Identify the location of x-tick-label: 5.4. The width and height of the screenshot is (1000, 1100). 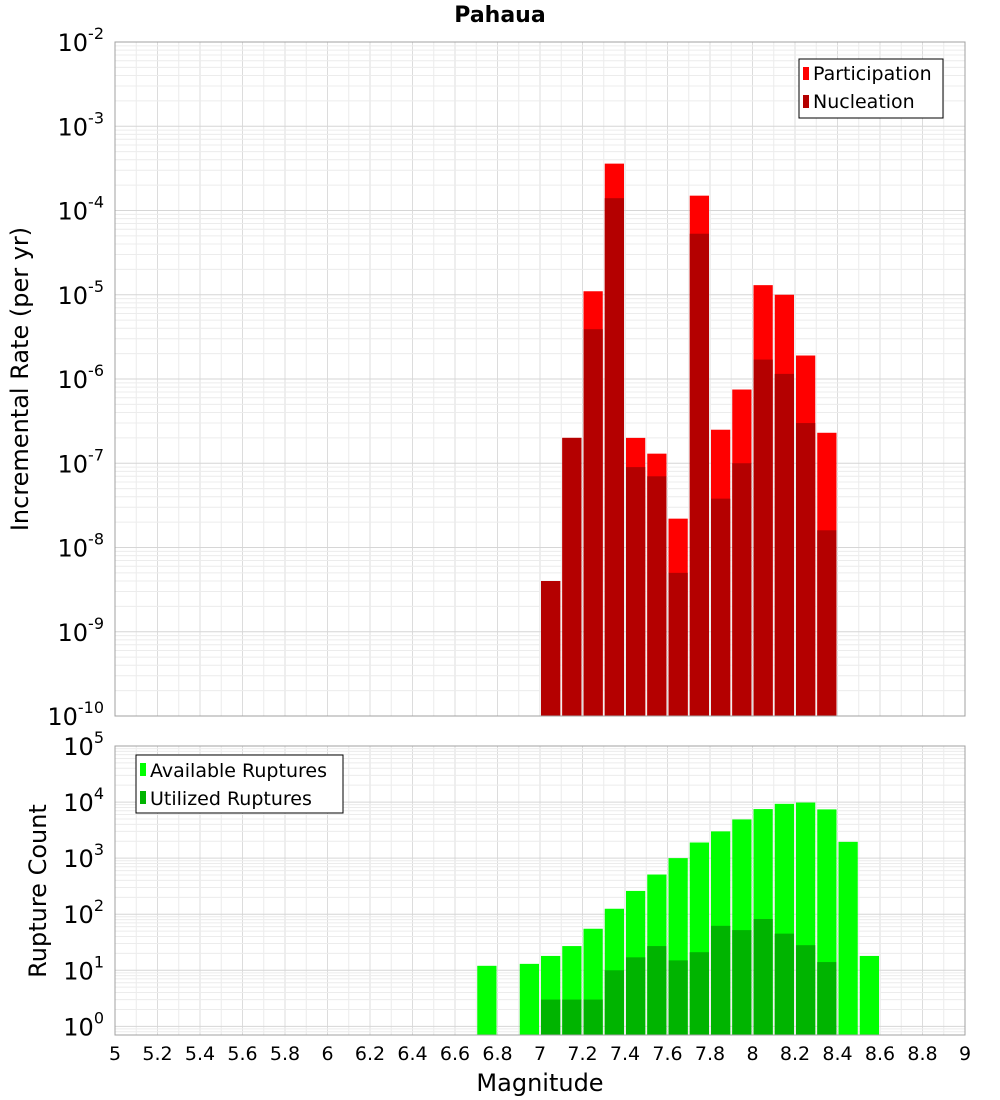
(200, 1054).